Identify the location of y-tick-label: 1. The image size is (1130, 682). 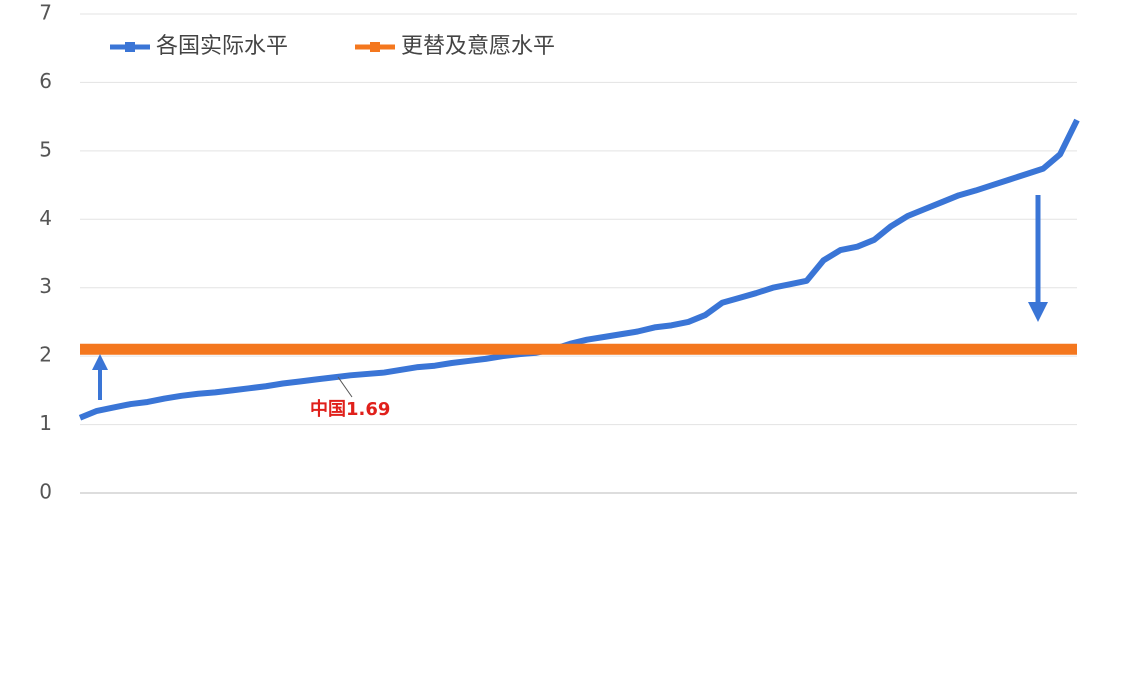
(45, 423).